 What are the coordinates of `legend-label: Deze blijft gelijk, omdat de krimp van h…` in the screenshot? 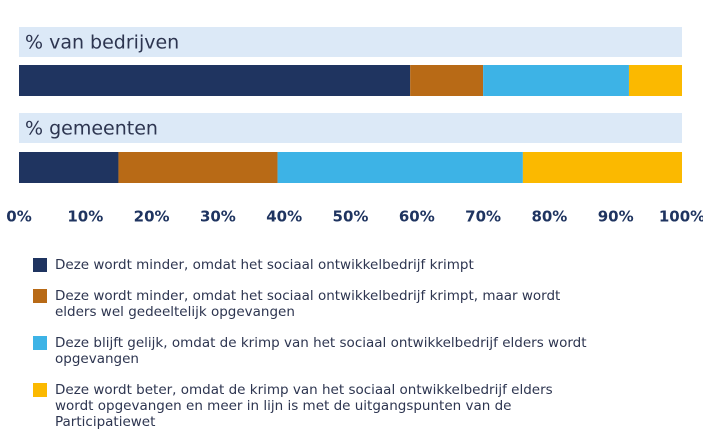 It's located at (321, 351).